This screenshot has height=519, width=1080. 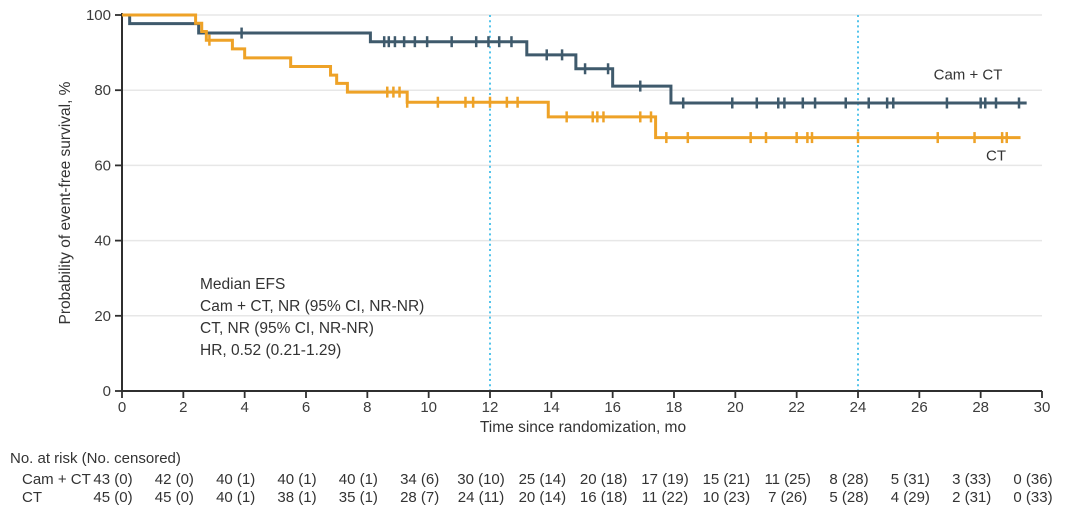 I want to click on risk-cell: 5 (31), so click(x=910, y=479).